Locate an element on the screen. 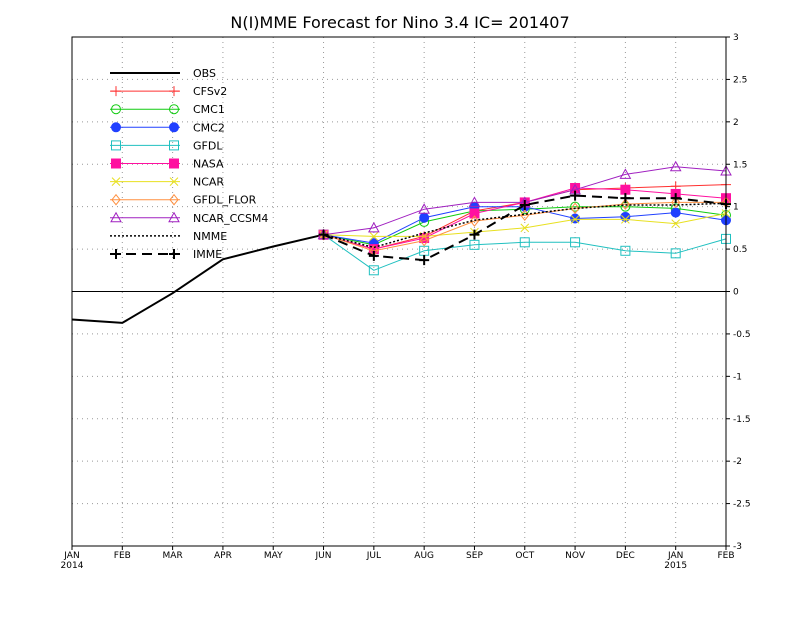  series-nasa is located at coordinates (524, 219).